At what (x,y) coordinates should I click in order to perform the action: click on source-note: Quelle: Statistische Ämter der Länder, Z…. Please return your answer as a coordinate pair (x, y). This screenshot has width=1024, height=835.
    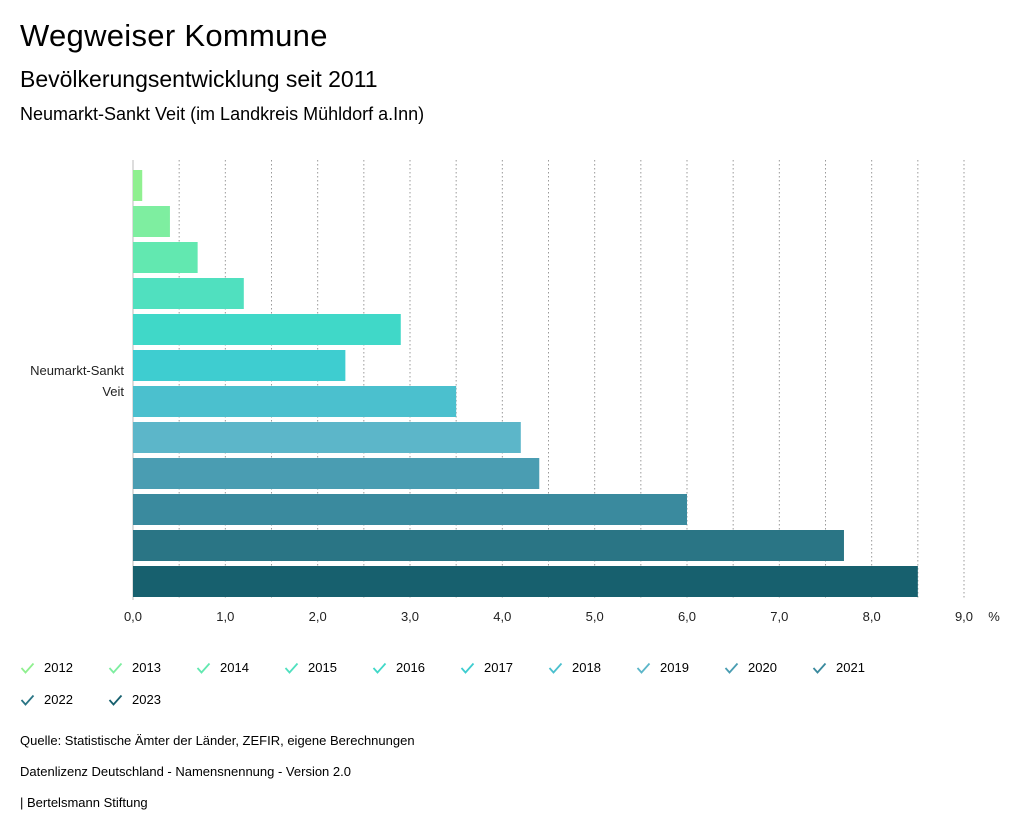
    Looking at the image, I should click on (217, 740).